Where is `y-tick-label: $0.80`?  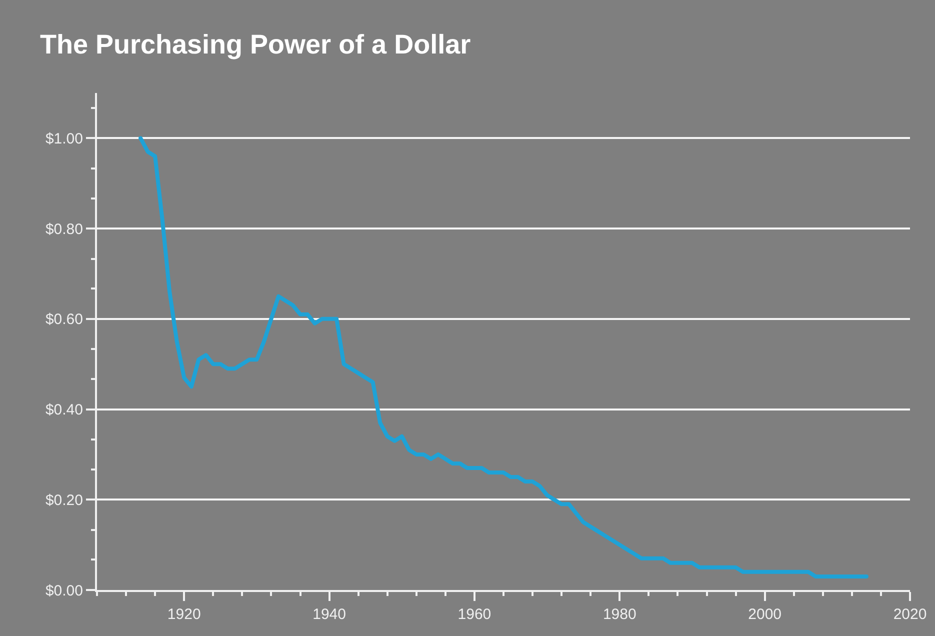 y-tick-label: $0.80 is located at coordinates (64, 229).